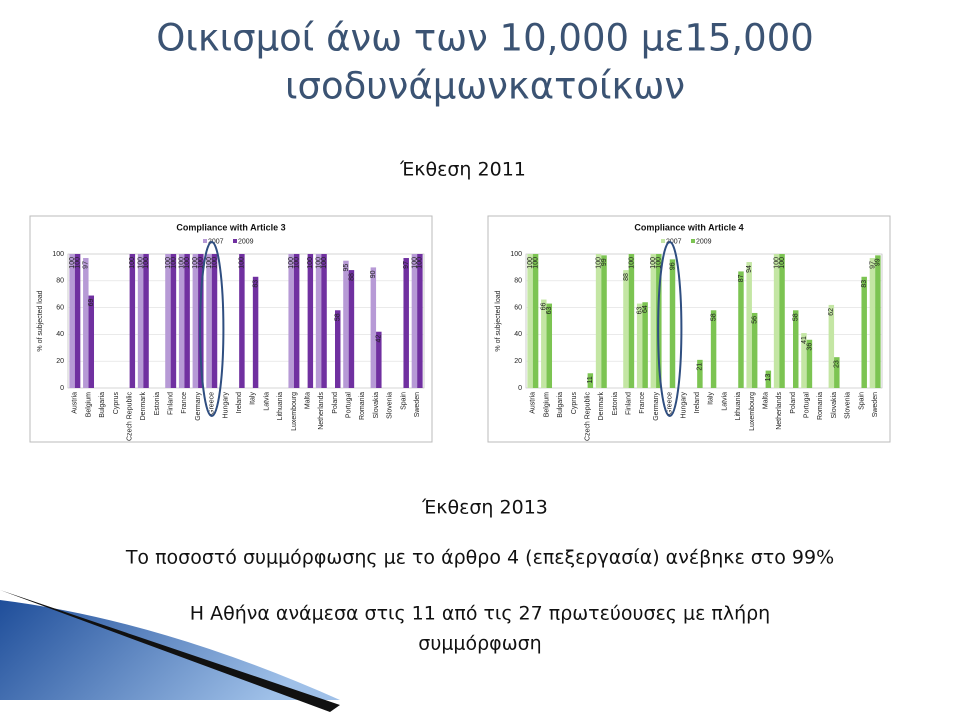 The image size is (960, 720). I want to click on chart-title: Compliance with Article 4, so click(688, 227).